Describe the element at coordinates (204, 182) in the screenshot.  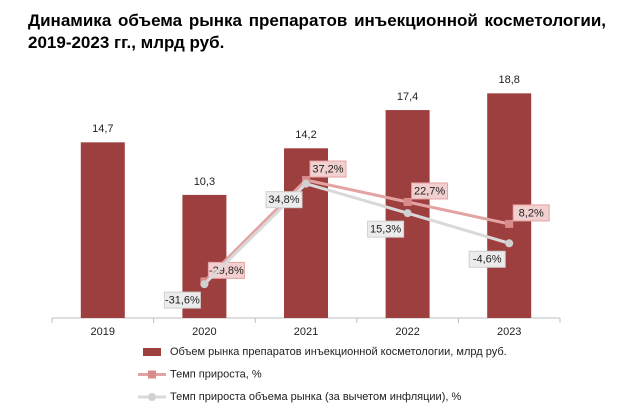
I see `bar-value-label: 10,3` at that location.